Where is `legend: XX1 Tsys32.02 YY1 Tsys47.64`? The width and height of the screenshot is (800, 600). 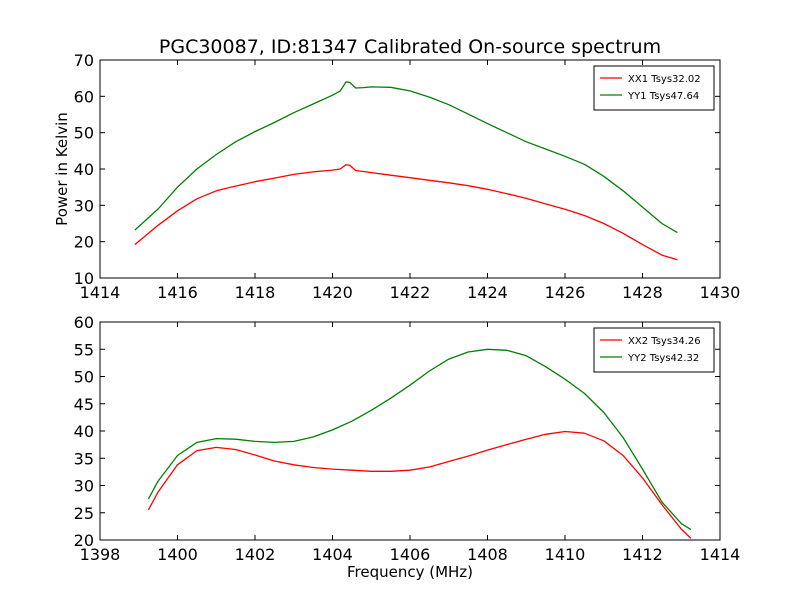 legend: XX1 Tsys32.02 YY1 Tsys47.64 is located at coordinates (654, 88).